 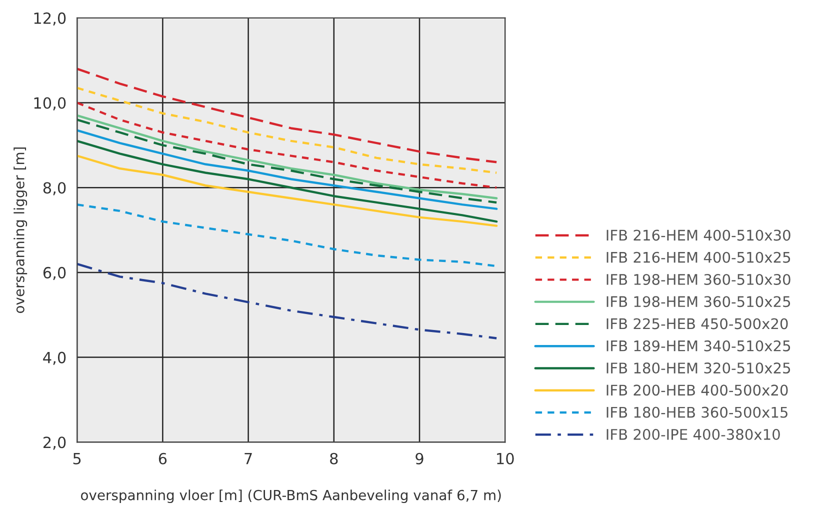 What do you see at coordinates (698, 257) in the screenshot?
I see `legend-label: IFB 216-HEM 400-510x25` at bounding box center [698, 257].